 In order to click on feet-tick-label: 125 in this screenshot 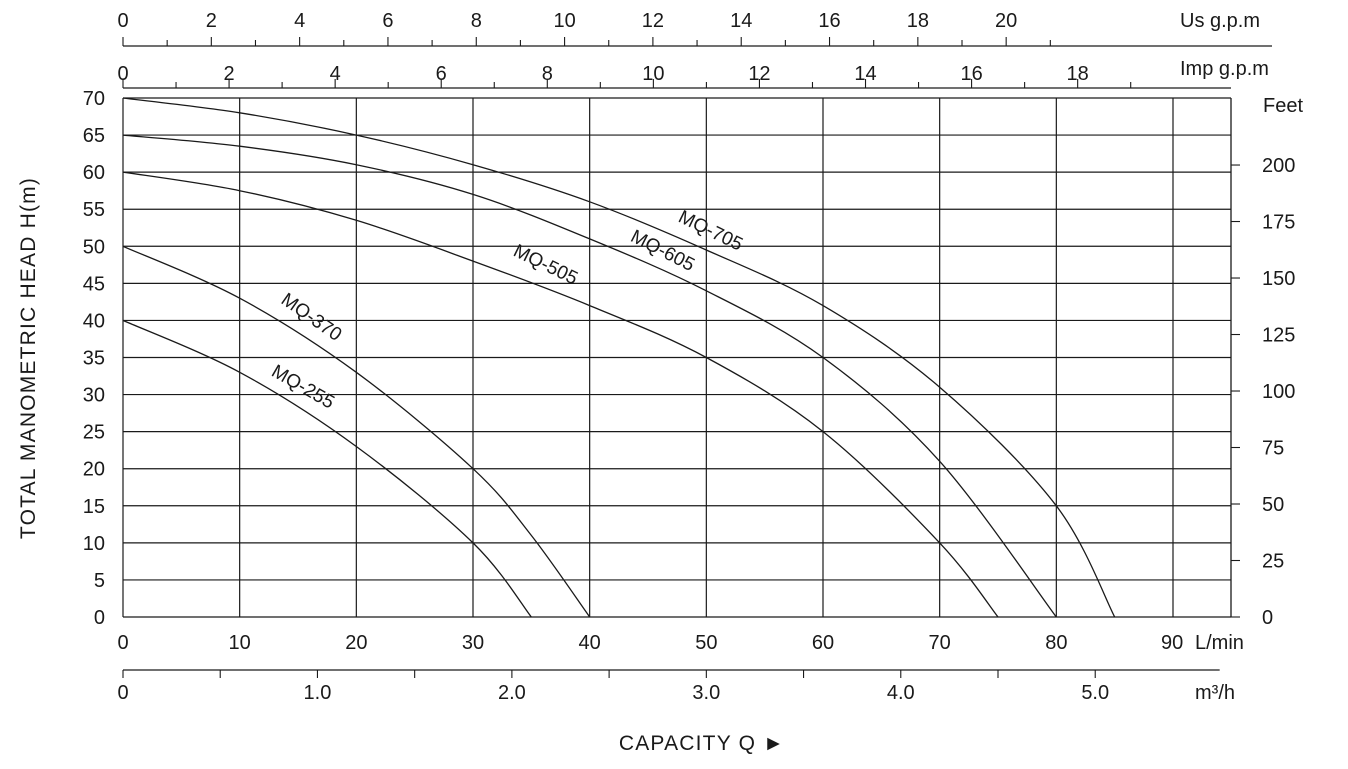, I will do `click(1278, 336)`.